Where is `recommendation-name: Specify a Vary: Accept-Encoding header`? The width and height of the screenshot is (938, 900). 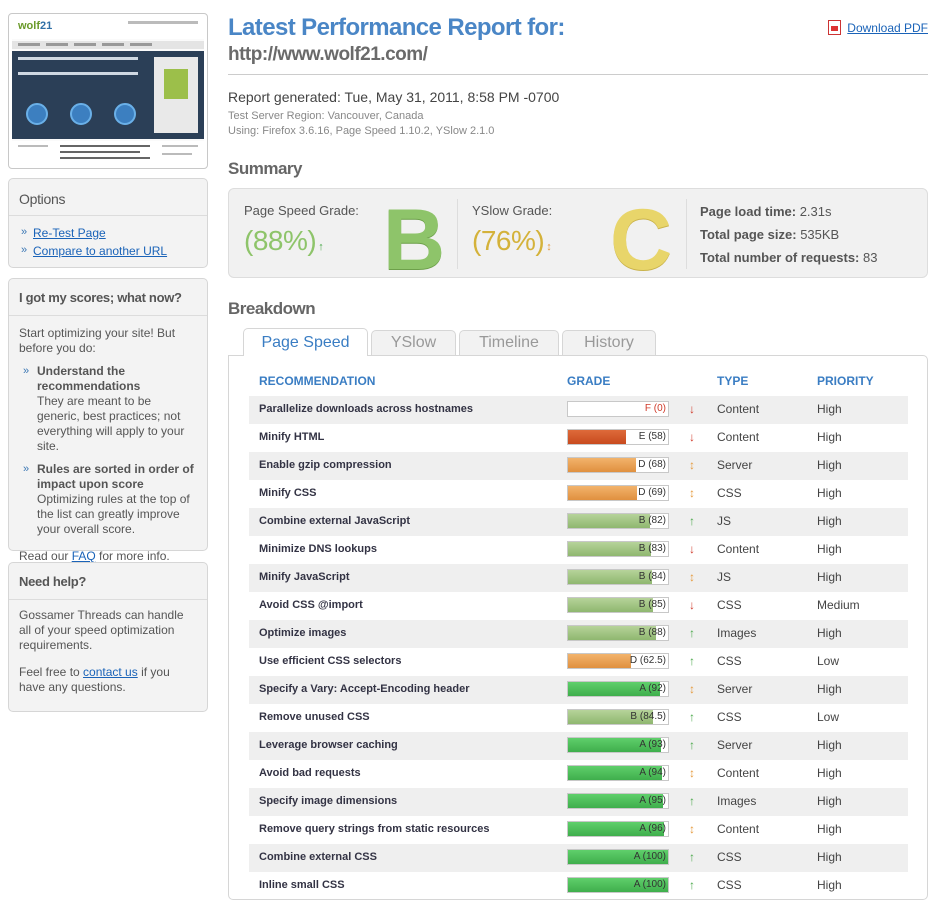
recommendation-name: Specify a Vary: Accept-Encoding header is located at coordinates (364, 689).